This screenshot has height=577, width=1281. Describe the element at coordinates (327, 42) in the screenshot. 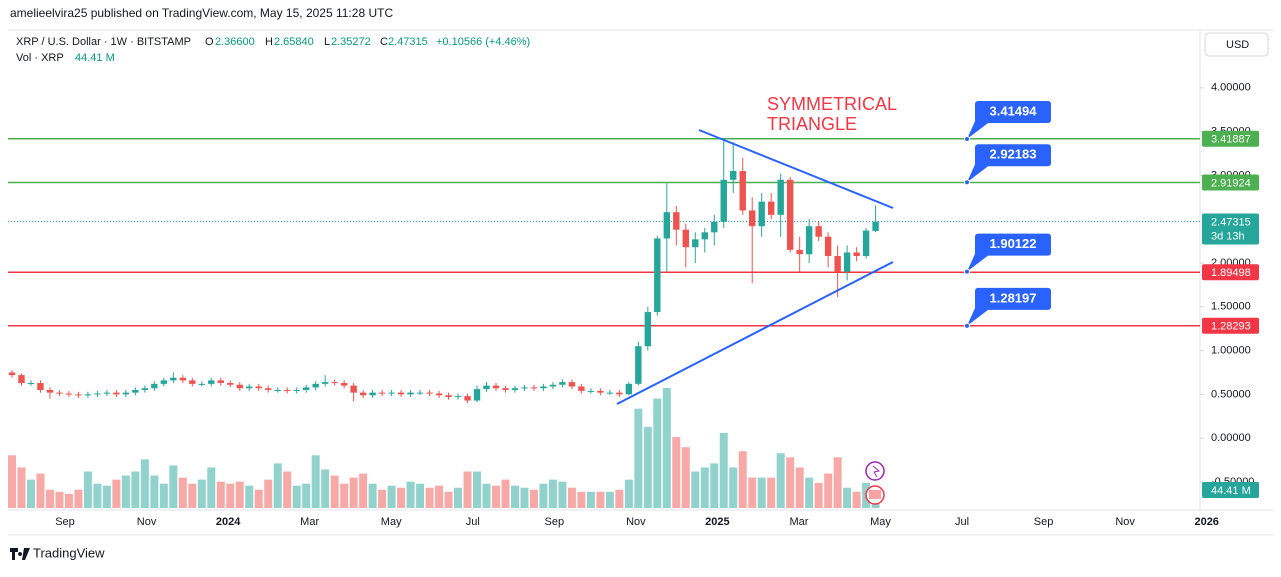

I see `ohlc-letter: L` at that location.